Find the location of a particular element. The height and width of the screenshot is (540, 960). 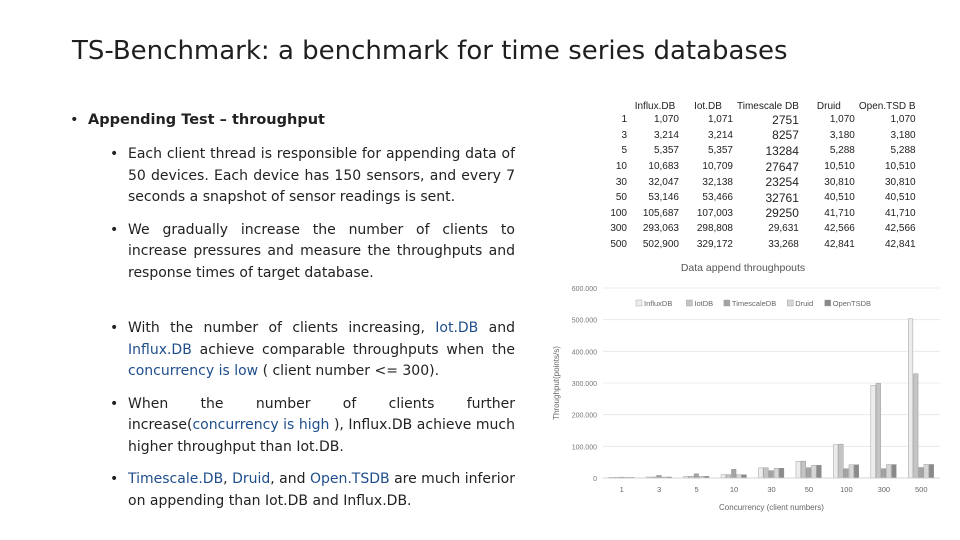

y-tick-label: 100.000 is located at coordinates (584, 447).